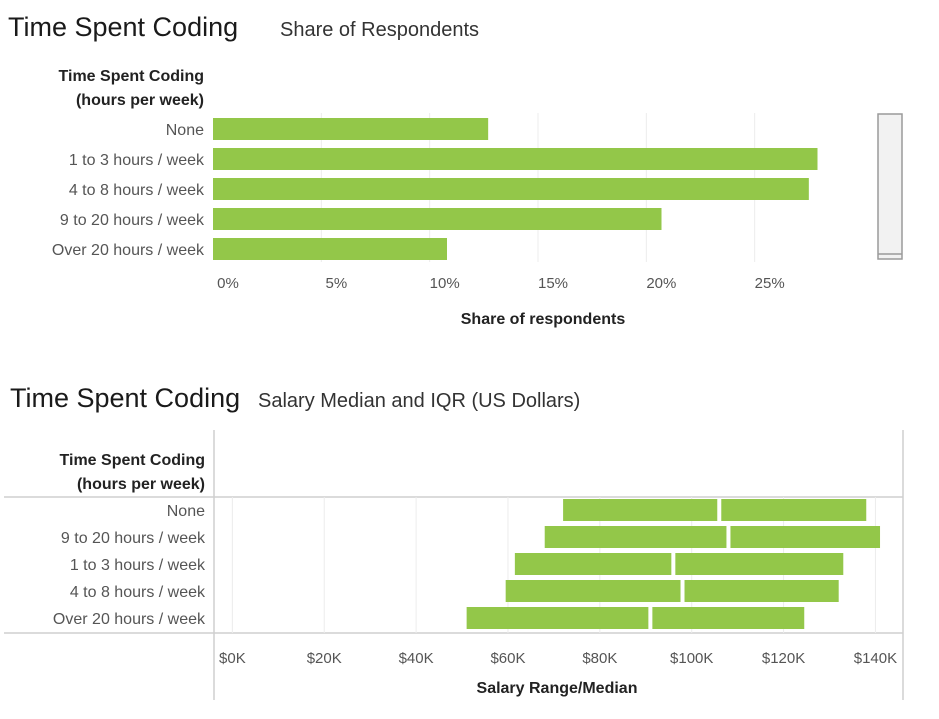  Describe the element at coordinates (501, 283) in the screenshot. I see `share-x-ticks: 0% 5% 10% 15% 20% 25%` at that location.